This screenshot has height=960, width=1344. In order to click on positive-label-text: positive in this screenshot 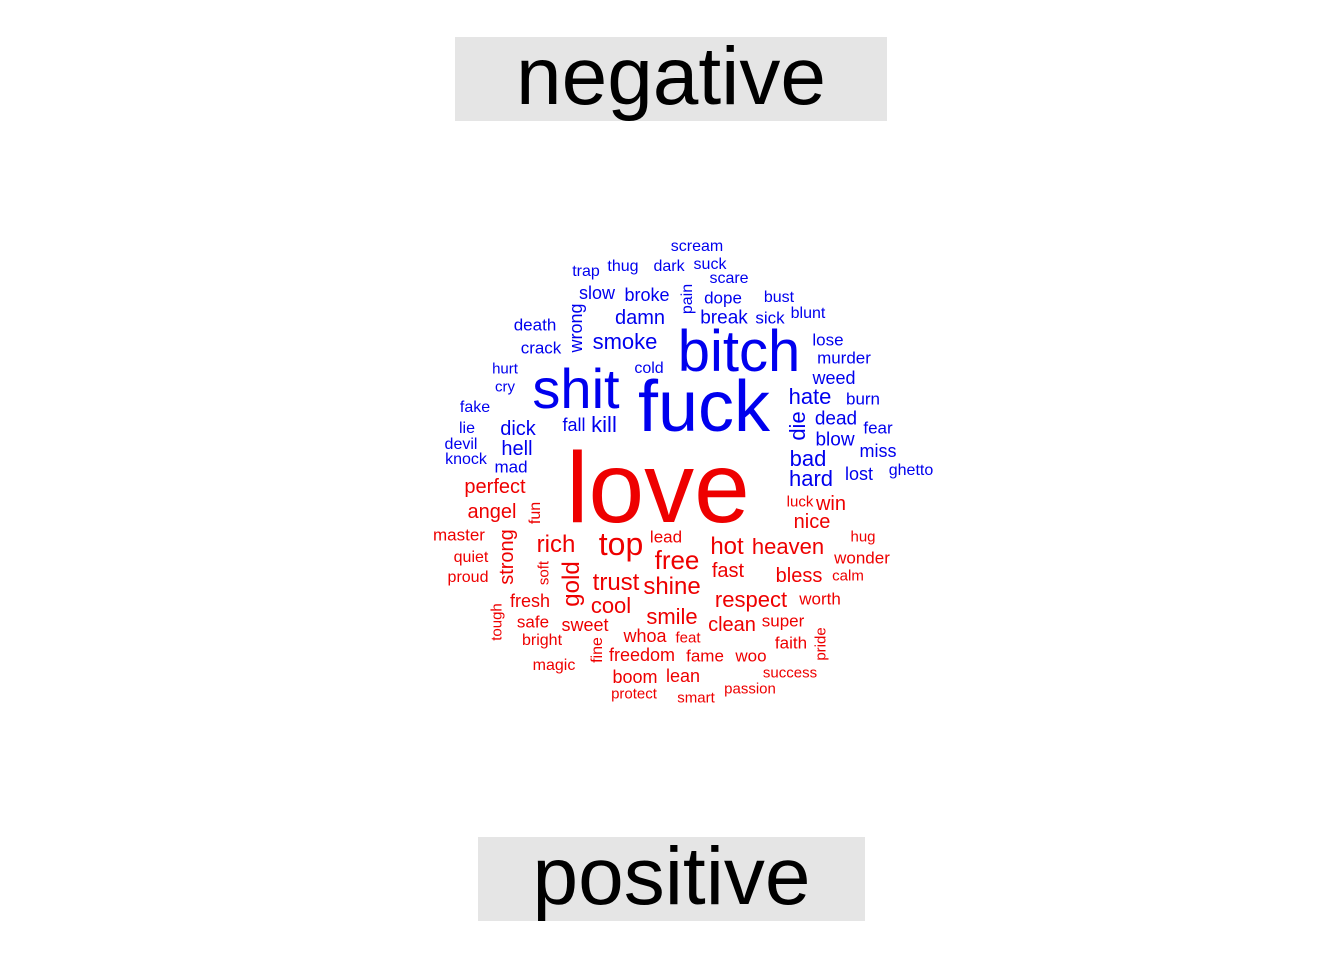, I will do `click(671, 876)`.